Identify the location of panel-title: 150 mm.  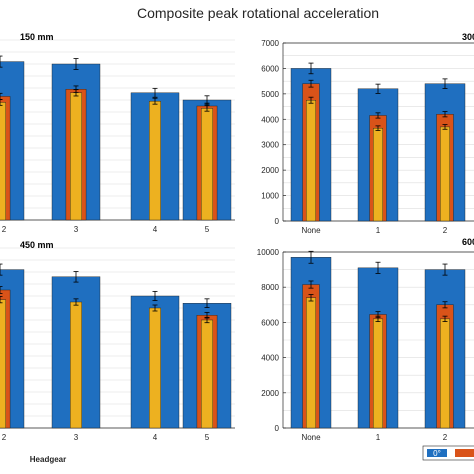
(37, 37).